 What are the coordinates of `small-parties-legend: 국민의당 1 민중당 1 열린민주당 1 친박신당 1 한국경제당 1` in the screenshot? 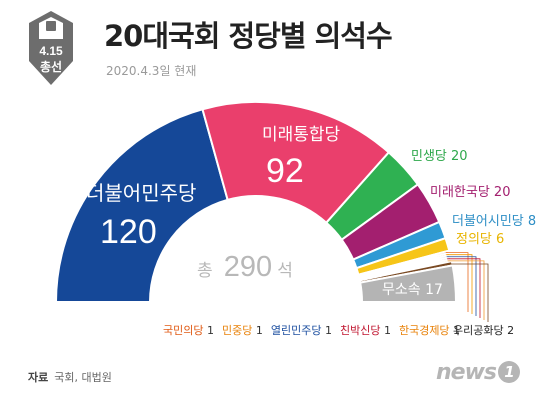 It's located at (311, 330).